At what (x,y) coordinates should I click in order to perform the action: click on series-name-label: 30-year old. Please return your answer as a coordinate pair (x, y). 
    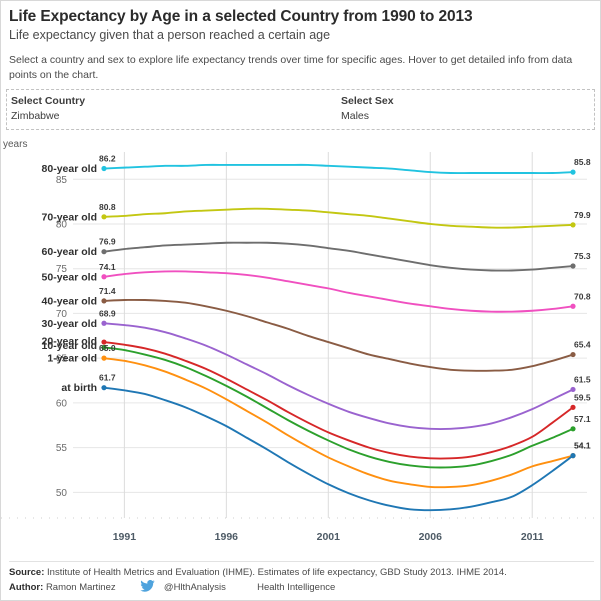
    Looking at the image, I should click on (69, 324).